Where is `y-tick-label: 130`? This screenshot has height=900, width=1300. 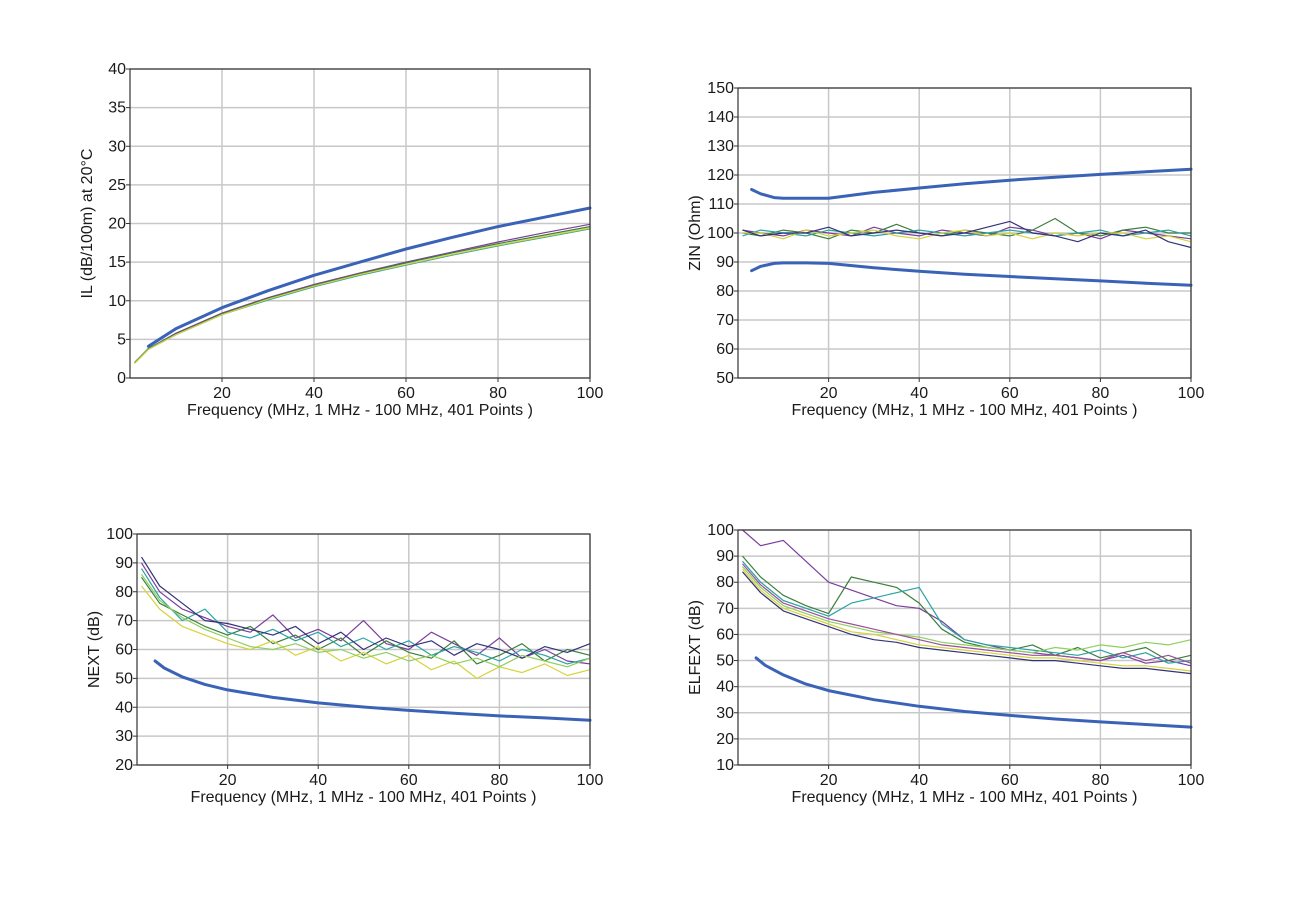
y-tick-label: 130 is located at coordinates (720, 146).